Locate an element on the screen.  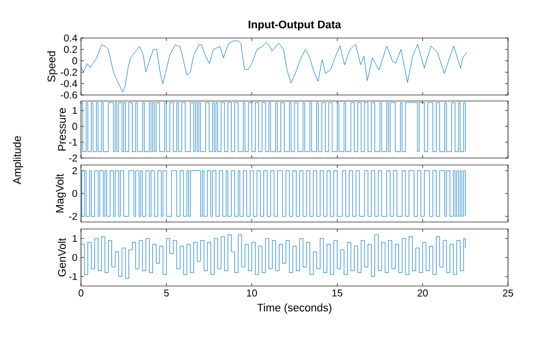
x-axis-title: Time (seconds) is located at coordinates (294, 308).